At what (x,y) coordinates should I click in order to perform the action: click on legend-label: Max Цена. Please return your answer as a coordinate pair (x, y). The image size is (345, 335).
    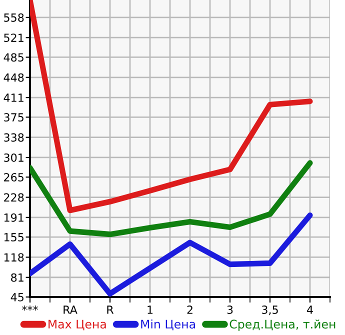
    Looking at the image, I should click on (77, 325).